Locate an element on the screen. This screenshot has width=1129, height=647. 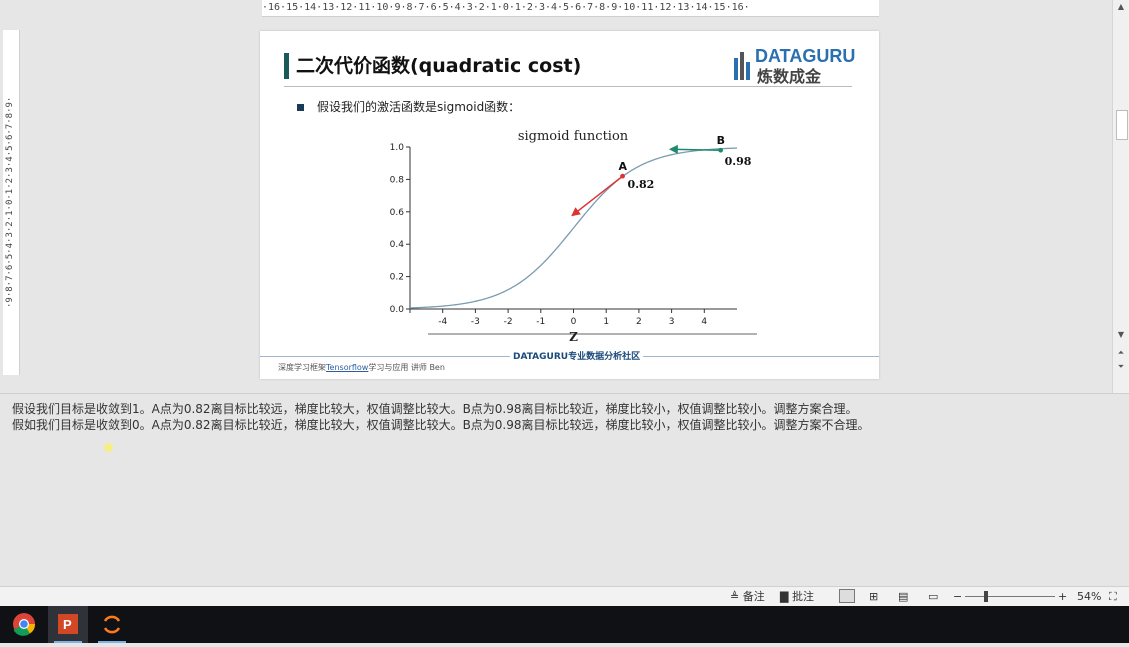
chart-title: sigmoid function is located at coordinates (573, 136).